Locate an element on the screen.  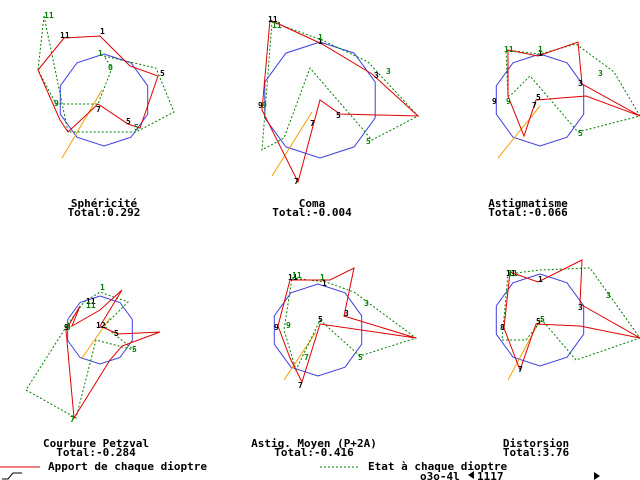
panel-title-3: Astigmatisme is located at coordinates (528, 203).